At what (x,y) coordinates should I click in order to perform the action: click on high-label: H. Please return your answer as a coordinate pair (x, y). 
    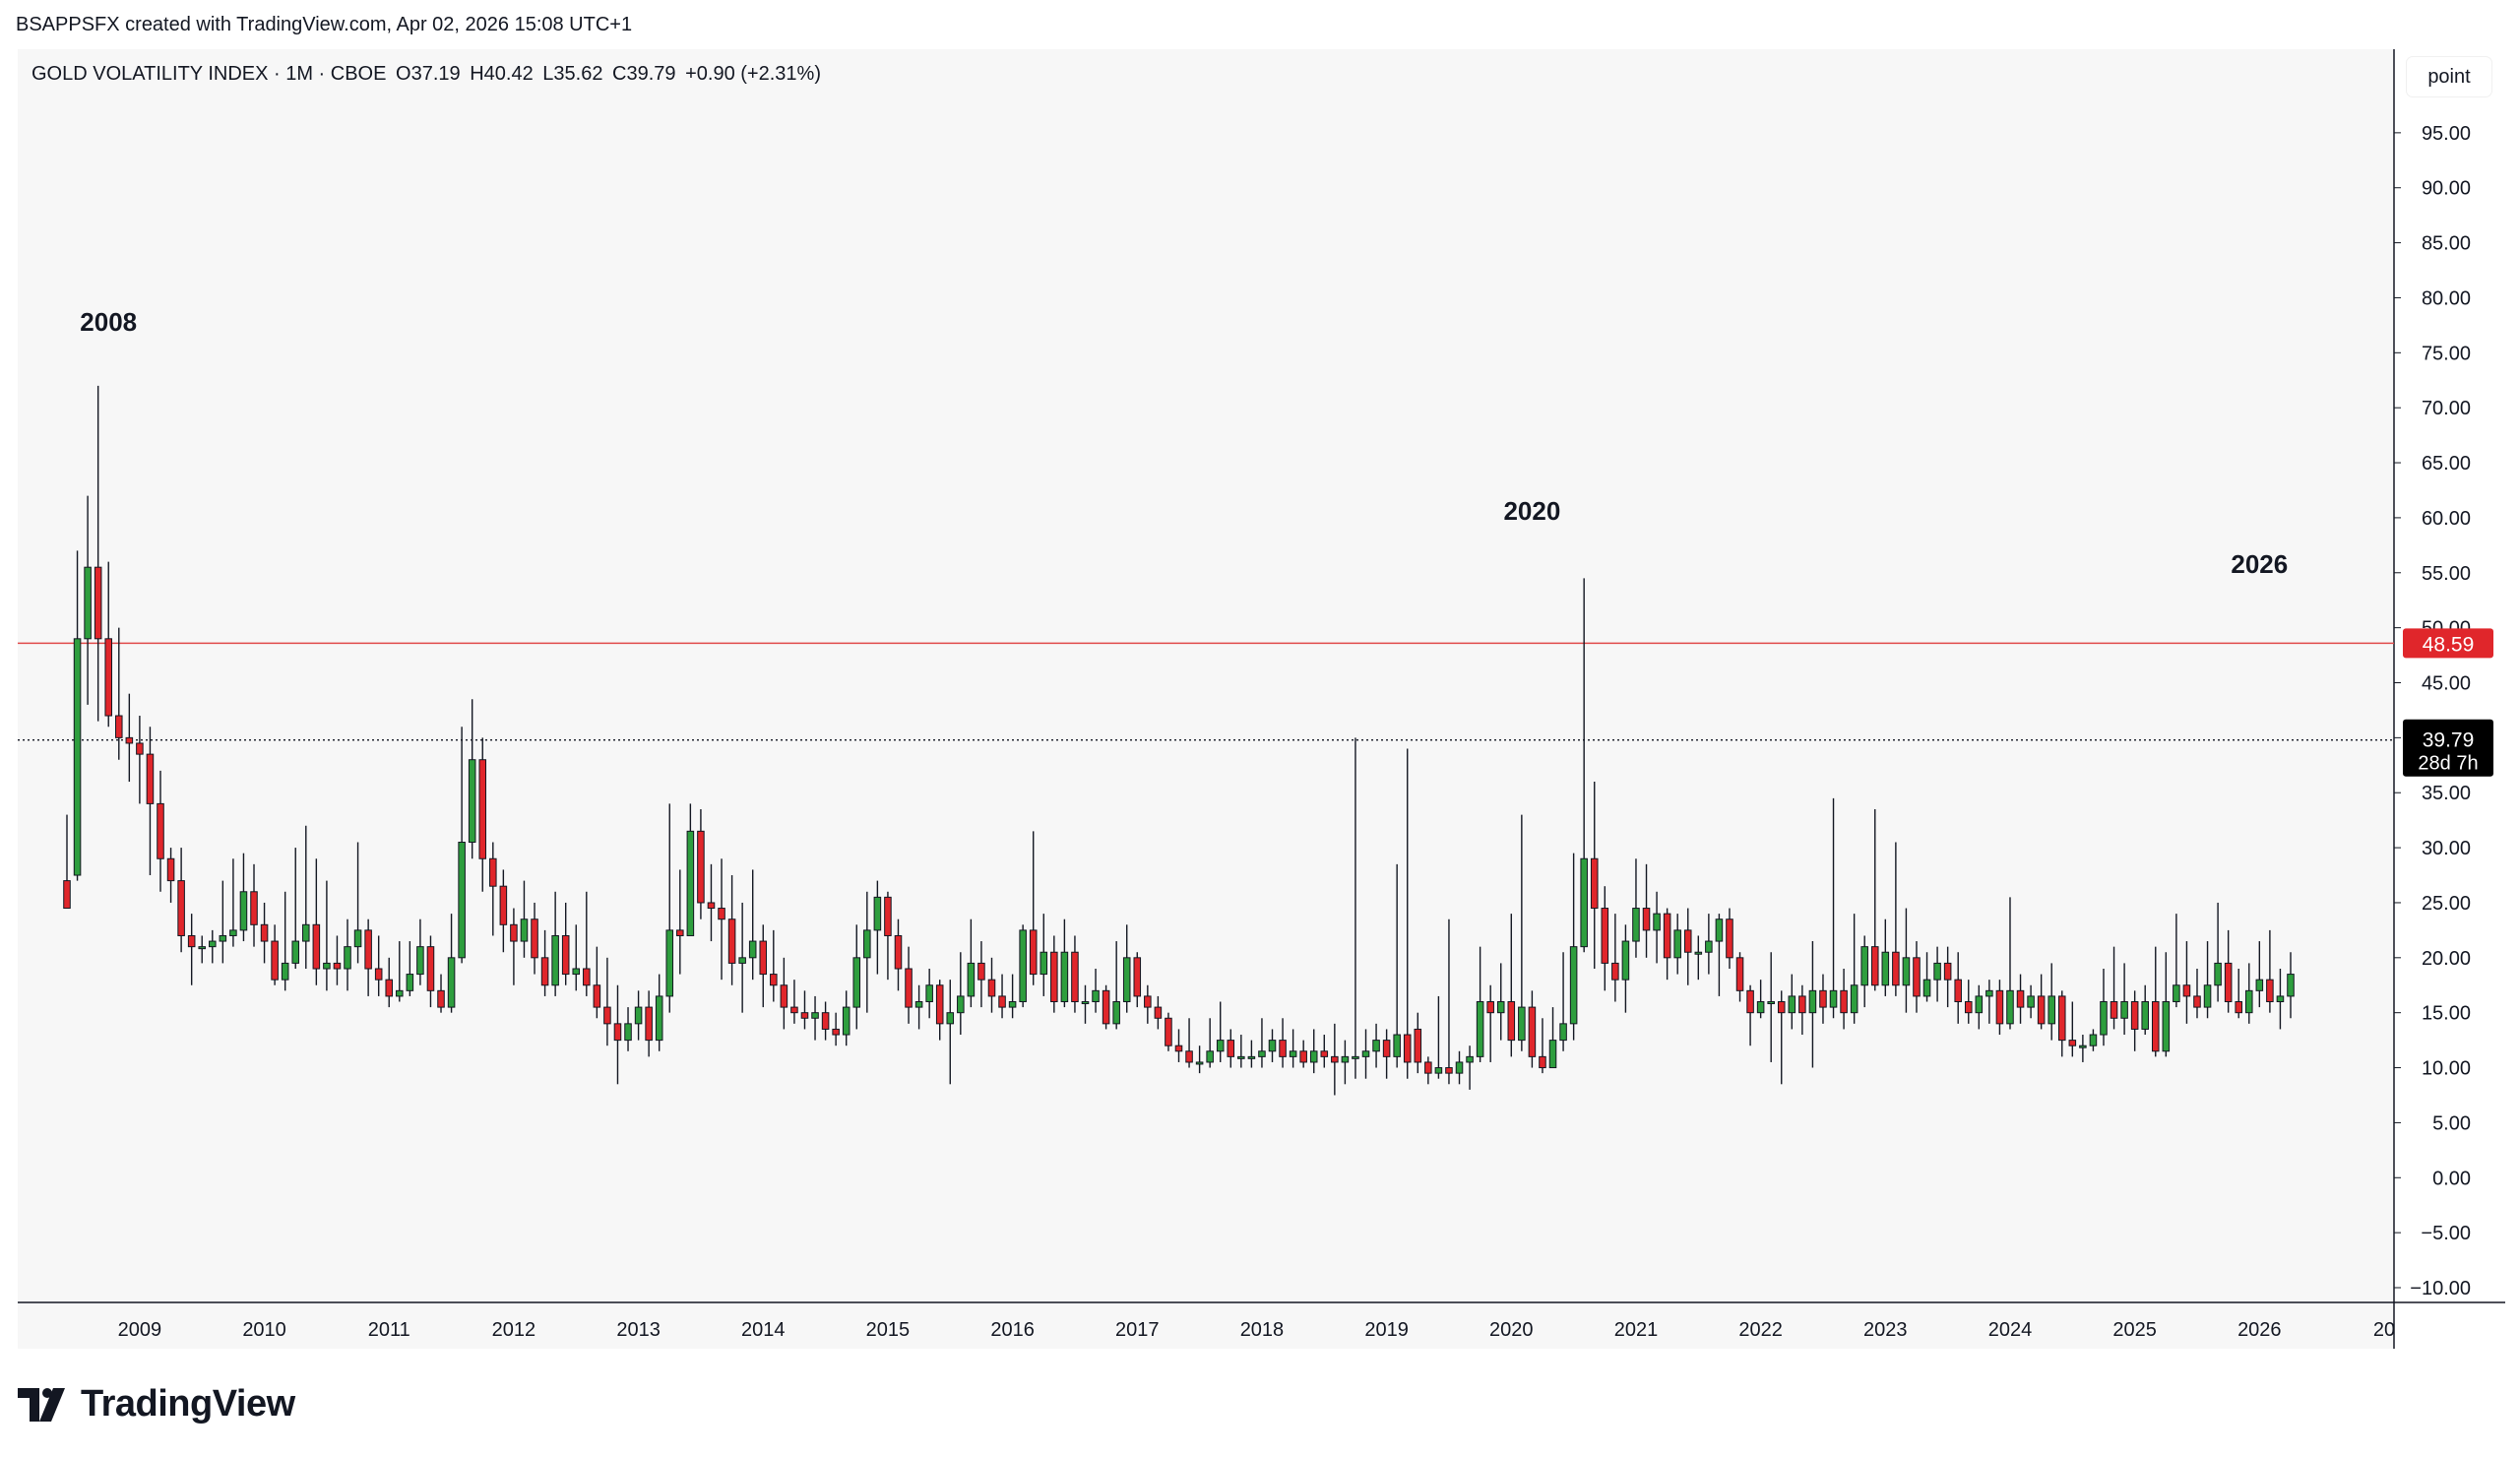
    Looking at the image, I should click on (477, 74).